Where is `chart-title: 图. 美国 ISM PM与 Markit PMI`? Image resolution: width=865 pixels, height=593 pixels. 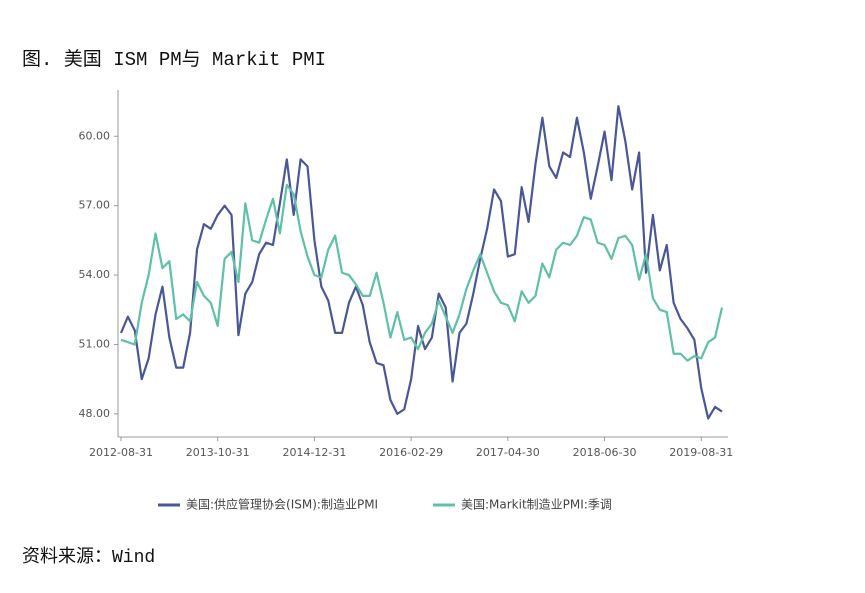
chart-title: 图. 美国 ISM PM与 Markit PMI is located at coordinates (174, 59).